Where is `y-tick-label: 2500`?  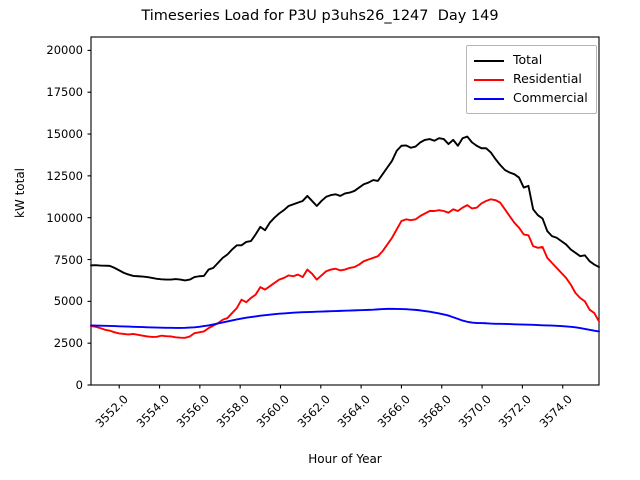
y-tick-label: 2500 is located at coordinates (68, 343).